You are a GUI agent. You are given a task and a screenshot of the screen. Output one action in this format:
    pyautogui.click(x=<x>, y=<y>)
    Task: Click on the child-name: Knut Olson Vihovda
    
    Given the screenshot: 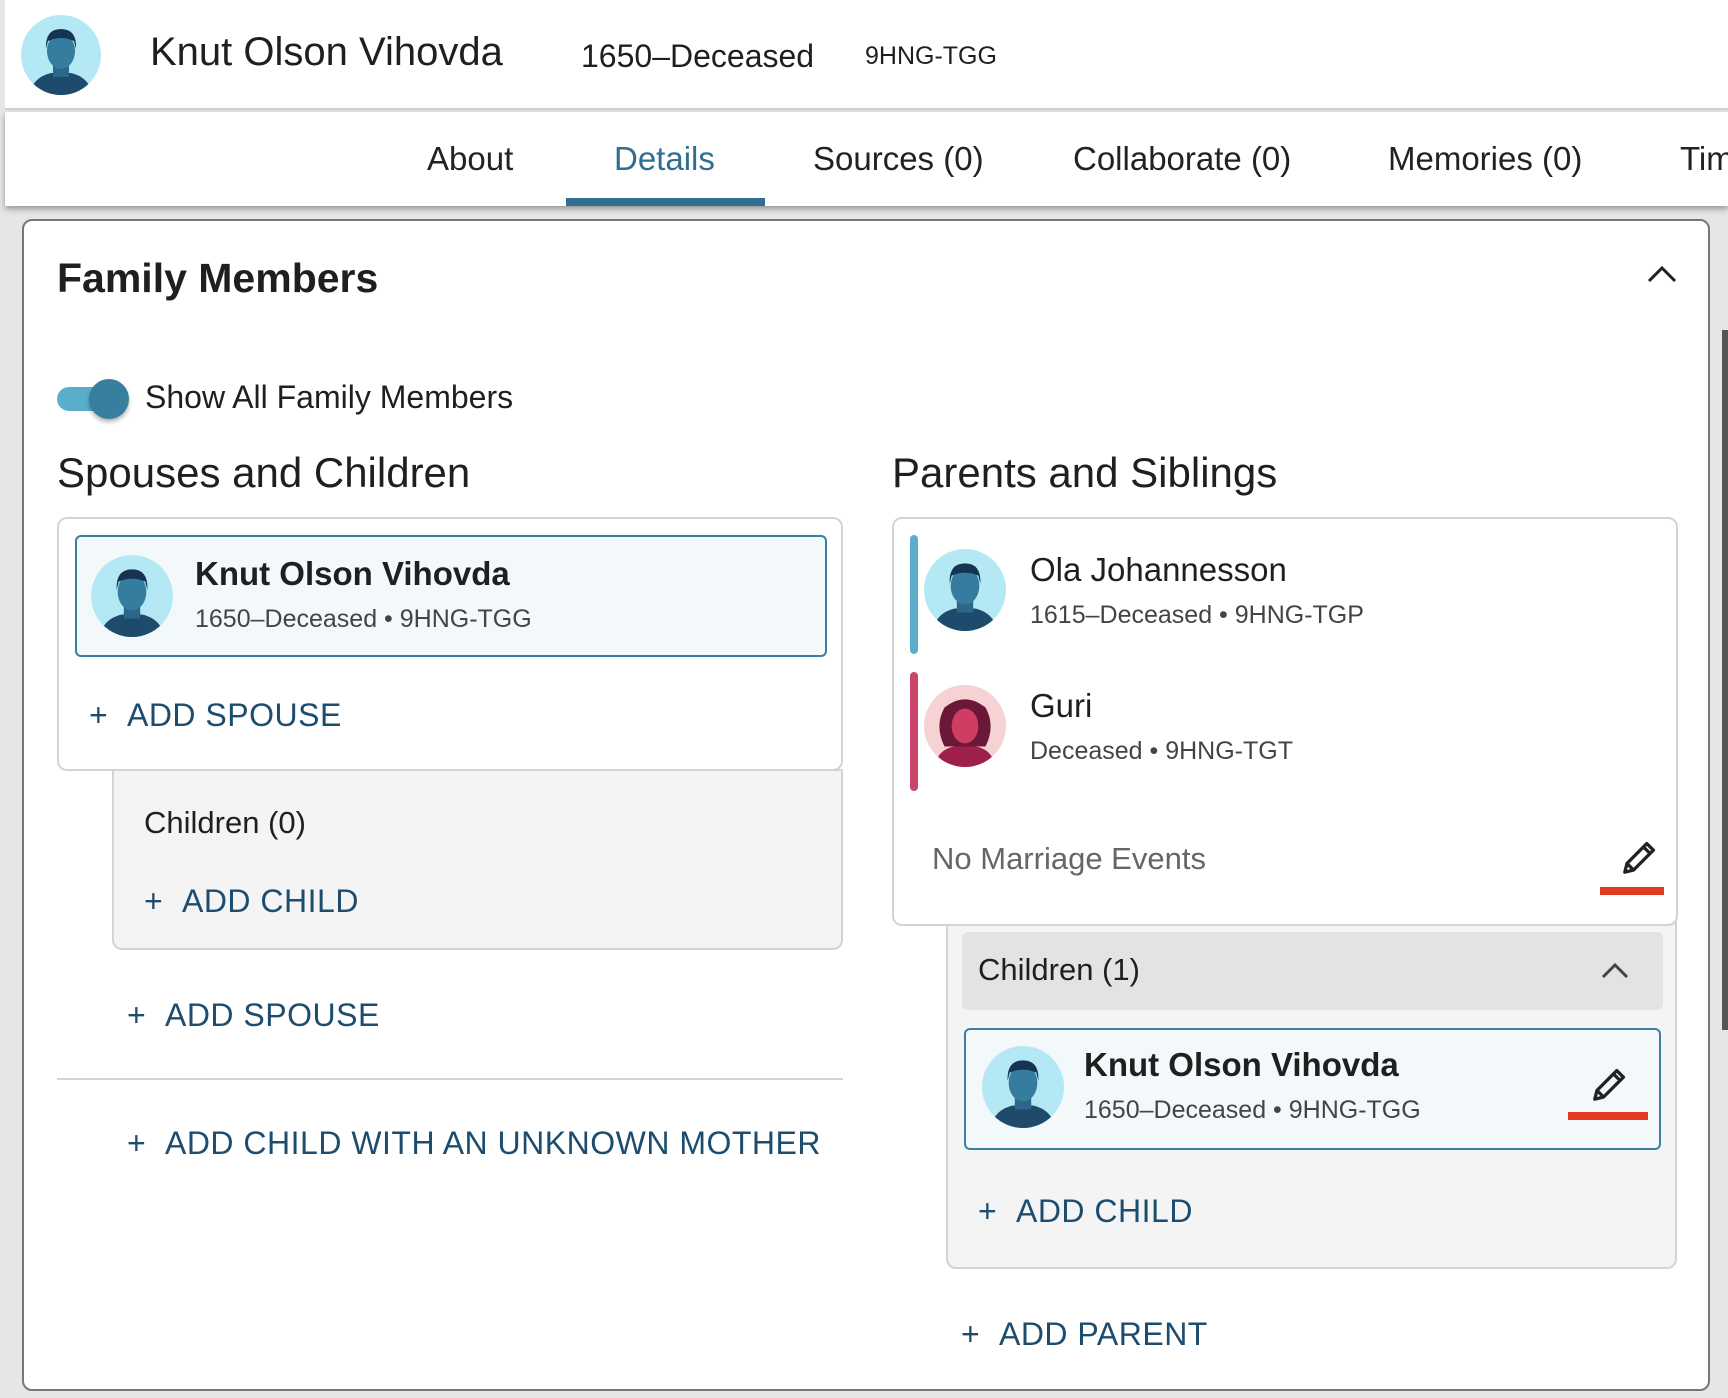 What is the action you would take?
    pyautogui.click(x=1241, y=1064)
    